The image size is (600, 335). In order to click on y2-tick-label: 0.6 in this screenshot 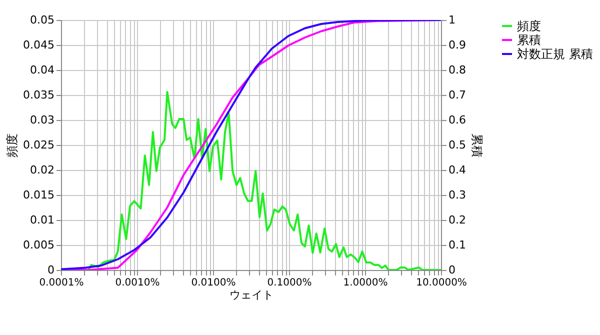, I will do `click(457, 120)`.